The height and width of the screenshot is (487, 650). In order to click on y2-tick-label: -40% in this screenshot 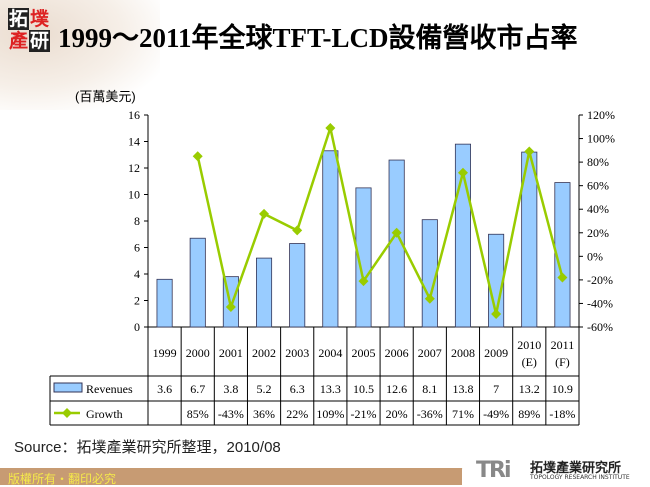, I will do `click(600, 303)`.